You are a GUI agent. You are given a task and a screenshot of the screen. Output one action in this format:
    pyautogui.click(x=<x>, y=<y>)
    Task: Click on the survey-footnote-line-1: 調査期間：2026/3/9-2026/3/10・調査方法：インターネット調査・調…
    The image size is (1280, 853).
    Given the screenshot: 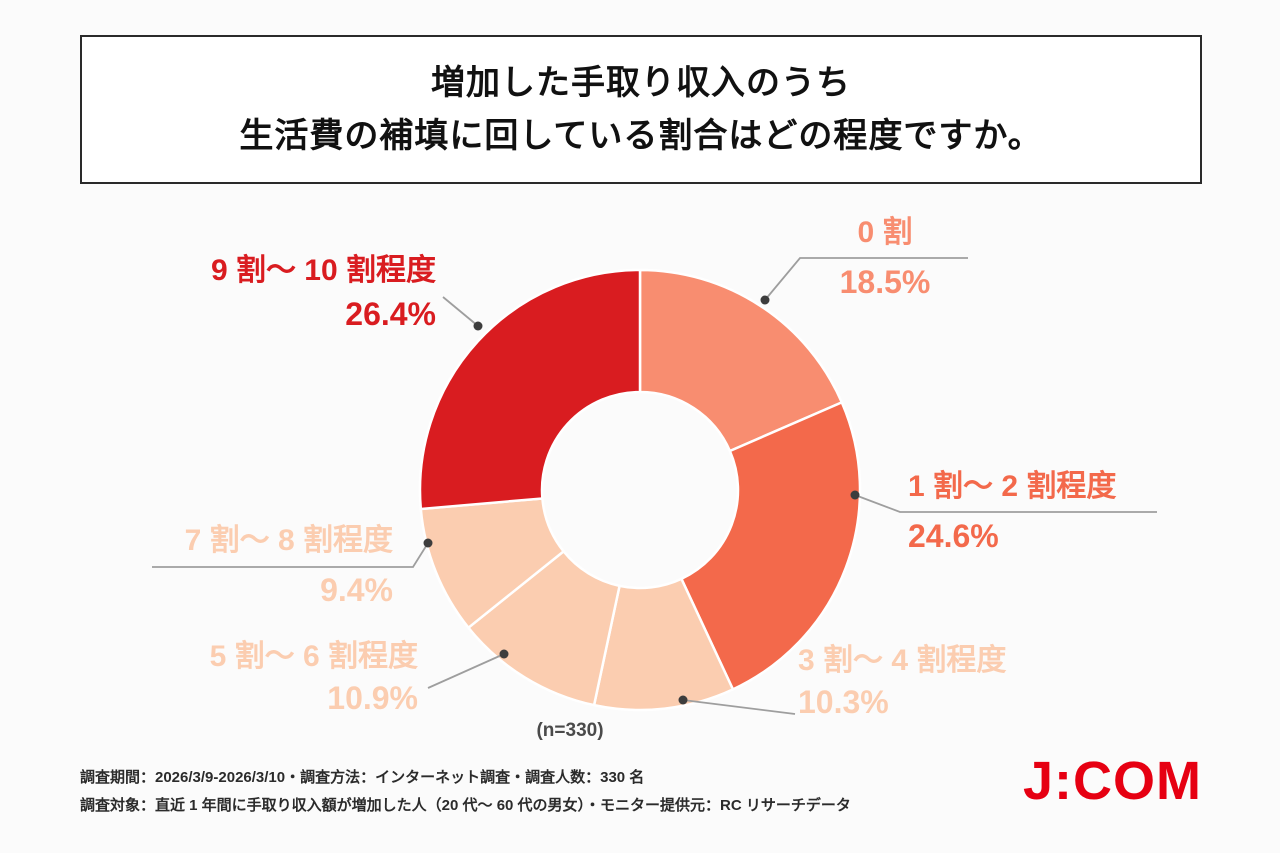 What is the action you would take?
    pyautogui.click(x=362, y=777)
    